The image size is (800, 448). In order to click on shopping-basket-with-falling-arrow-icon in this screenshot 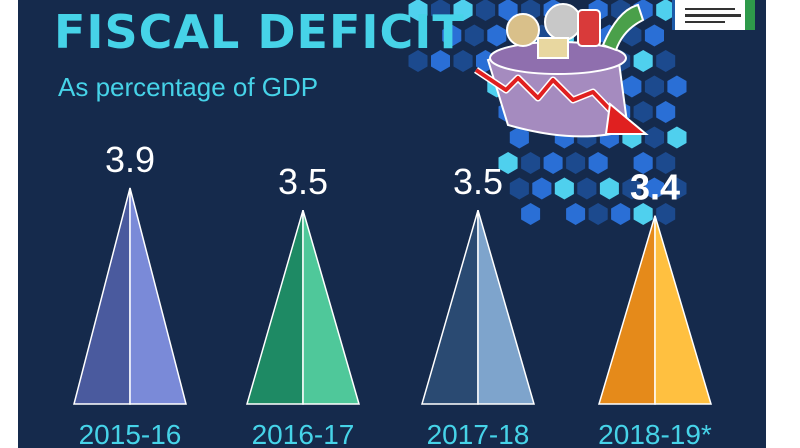, I will do `click(561, 70)`.